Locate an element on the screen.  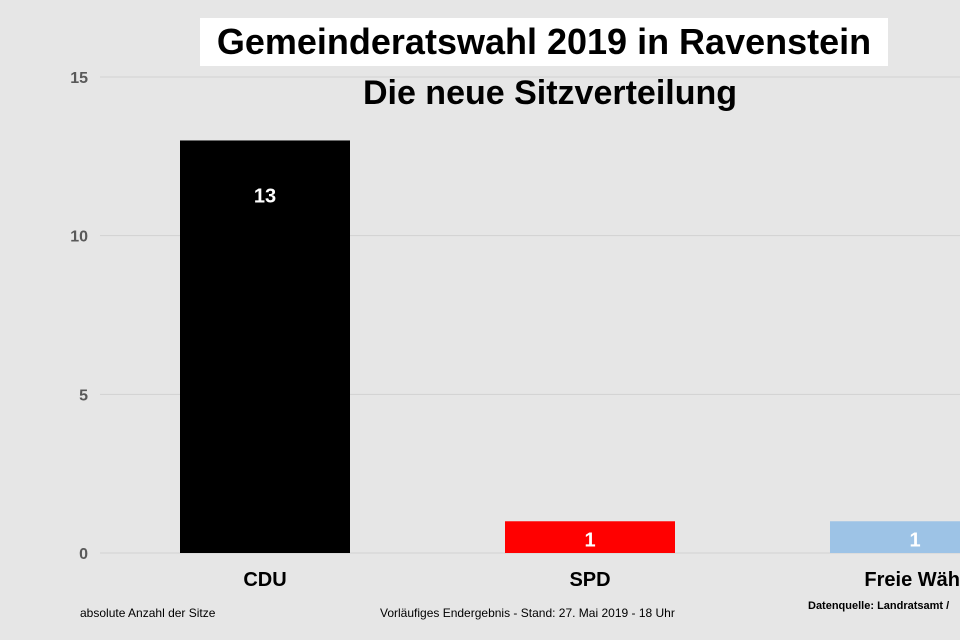
chart-subtitle: Die neue Sitzverteilung is located at coordinates (550, 93).